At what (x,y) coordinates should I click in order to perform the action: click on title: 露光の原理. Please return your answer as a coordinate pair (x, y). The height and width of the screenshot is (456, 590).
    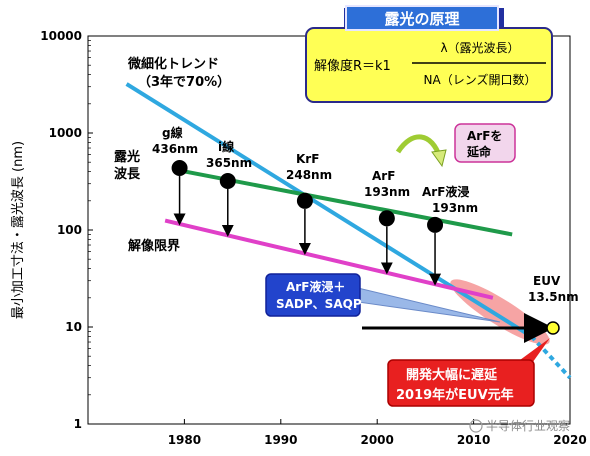
    Looking at the image, I should click on (421, 19).